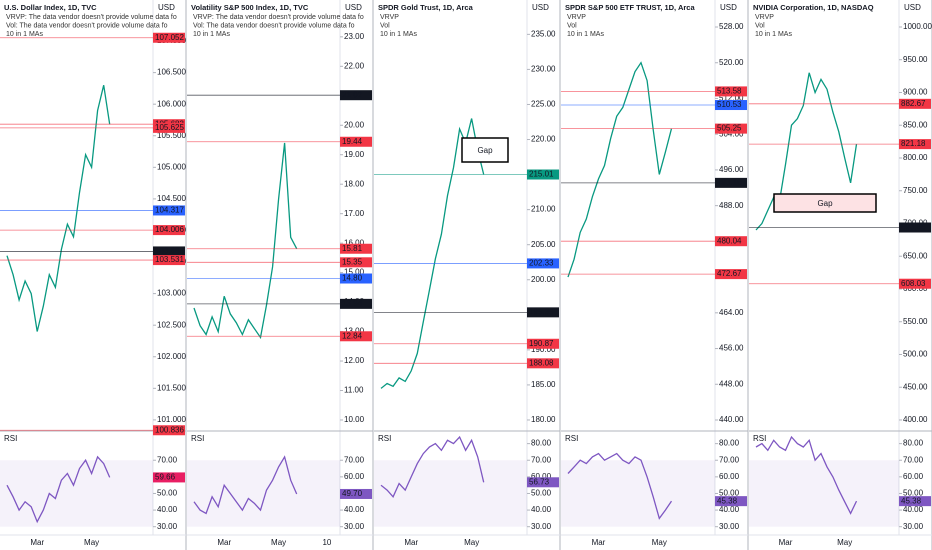 This screenshot has height=550, width=932. Describe the element at coordinates (543, 104) in the screenshot. I see `y-tick-label: 225.00` at that location.